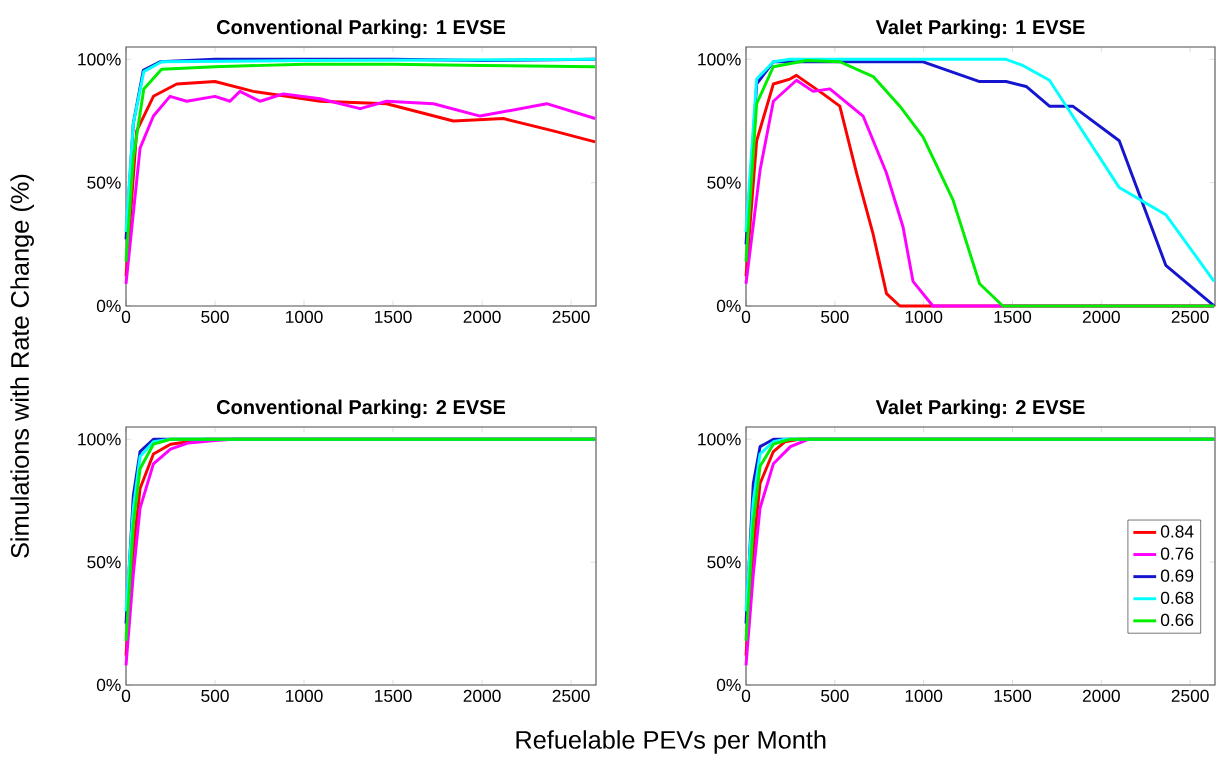 The width and height of the screenshot is (1227, 780). What do you see at coordinates (361, 409) in the screenshot?
I see `chart-title: Conventional Parking: 2 EVSE` at bounding box center [361, 409].